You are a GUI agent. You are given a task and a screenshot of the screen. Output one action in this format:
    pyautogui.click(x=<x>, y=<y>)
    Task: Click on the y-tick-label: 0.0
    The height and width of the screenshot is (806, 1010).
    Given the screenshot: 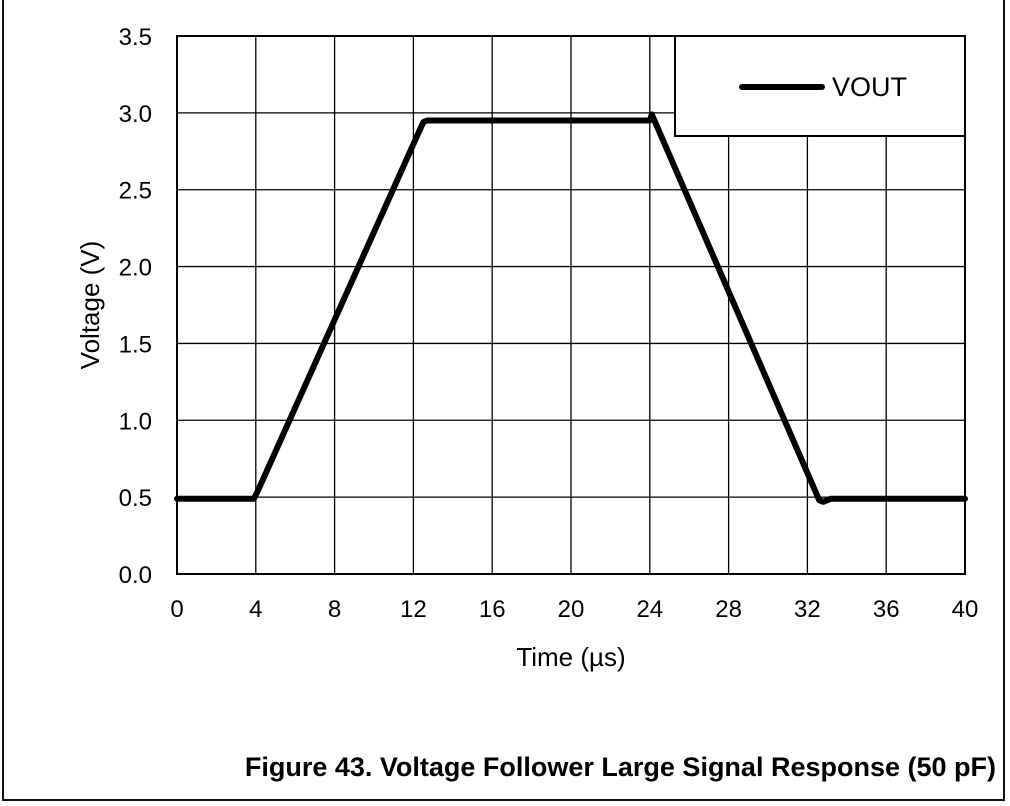 What is the action you would take?
    pyautogui.click(x=135, y=575)
    